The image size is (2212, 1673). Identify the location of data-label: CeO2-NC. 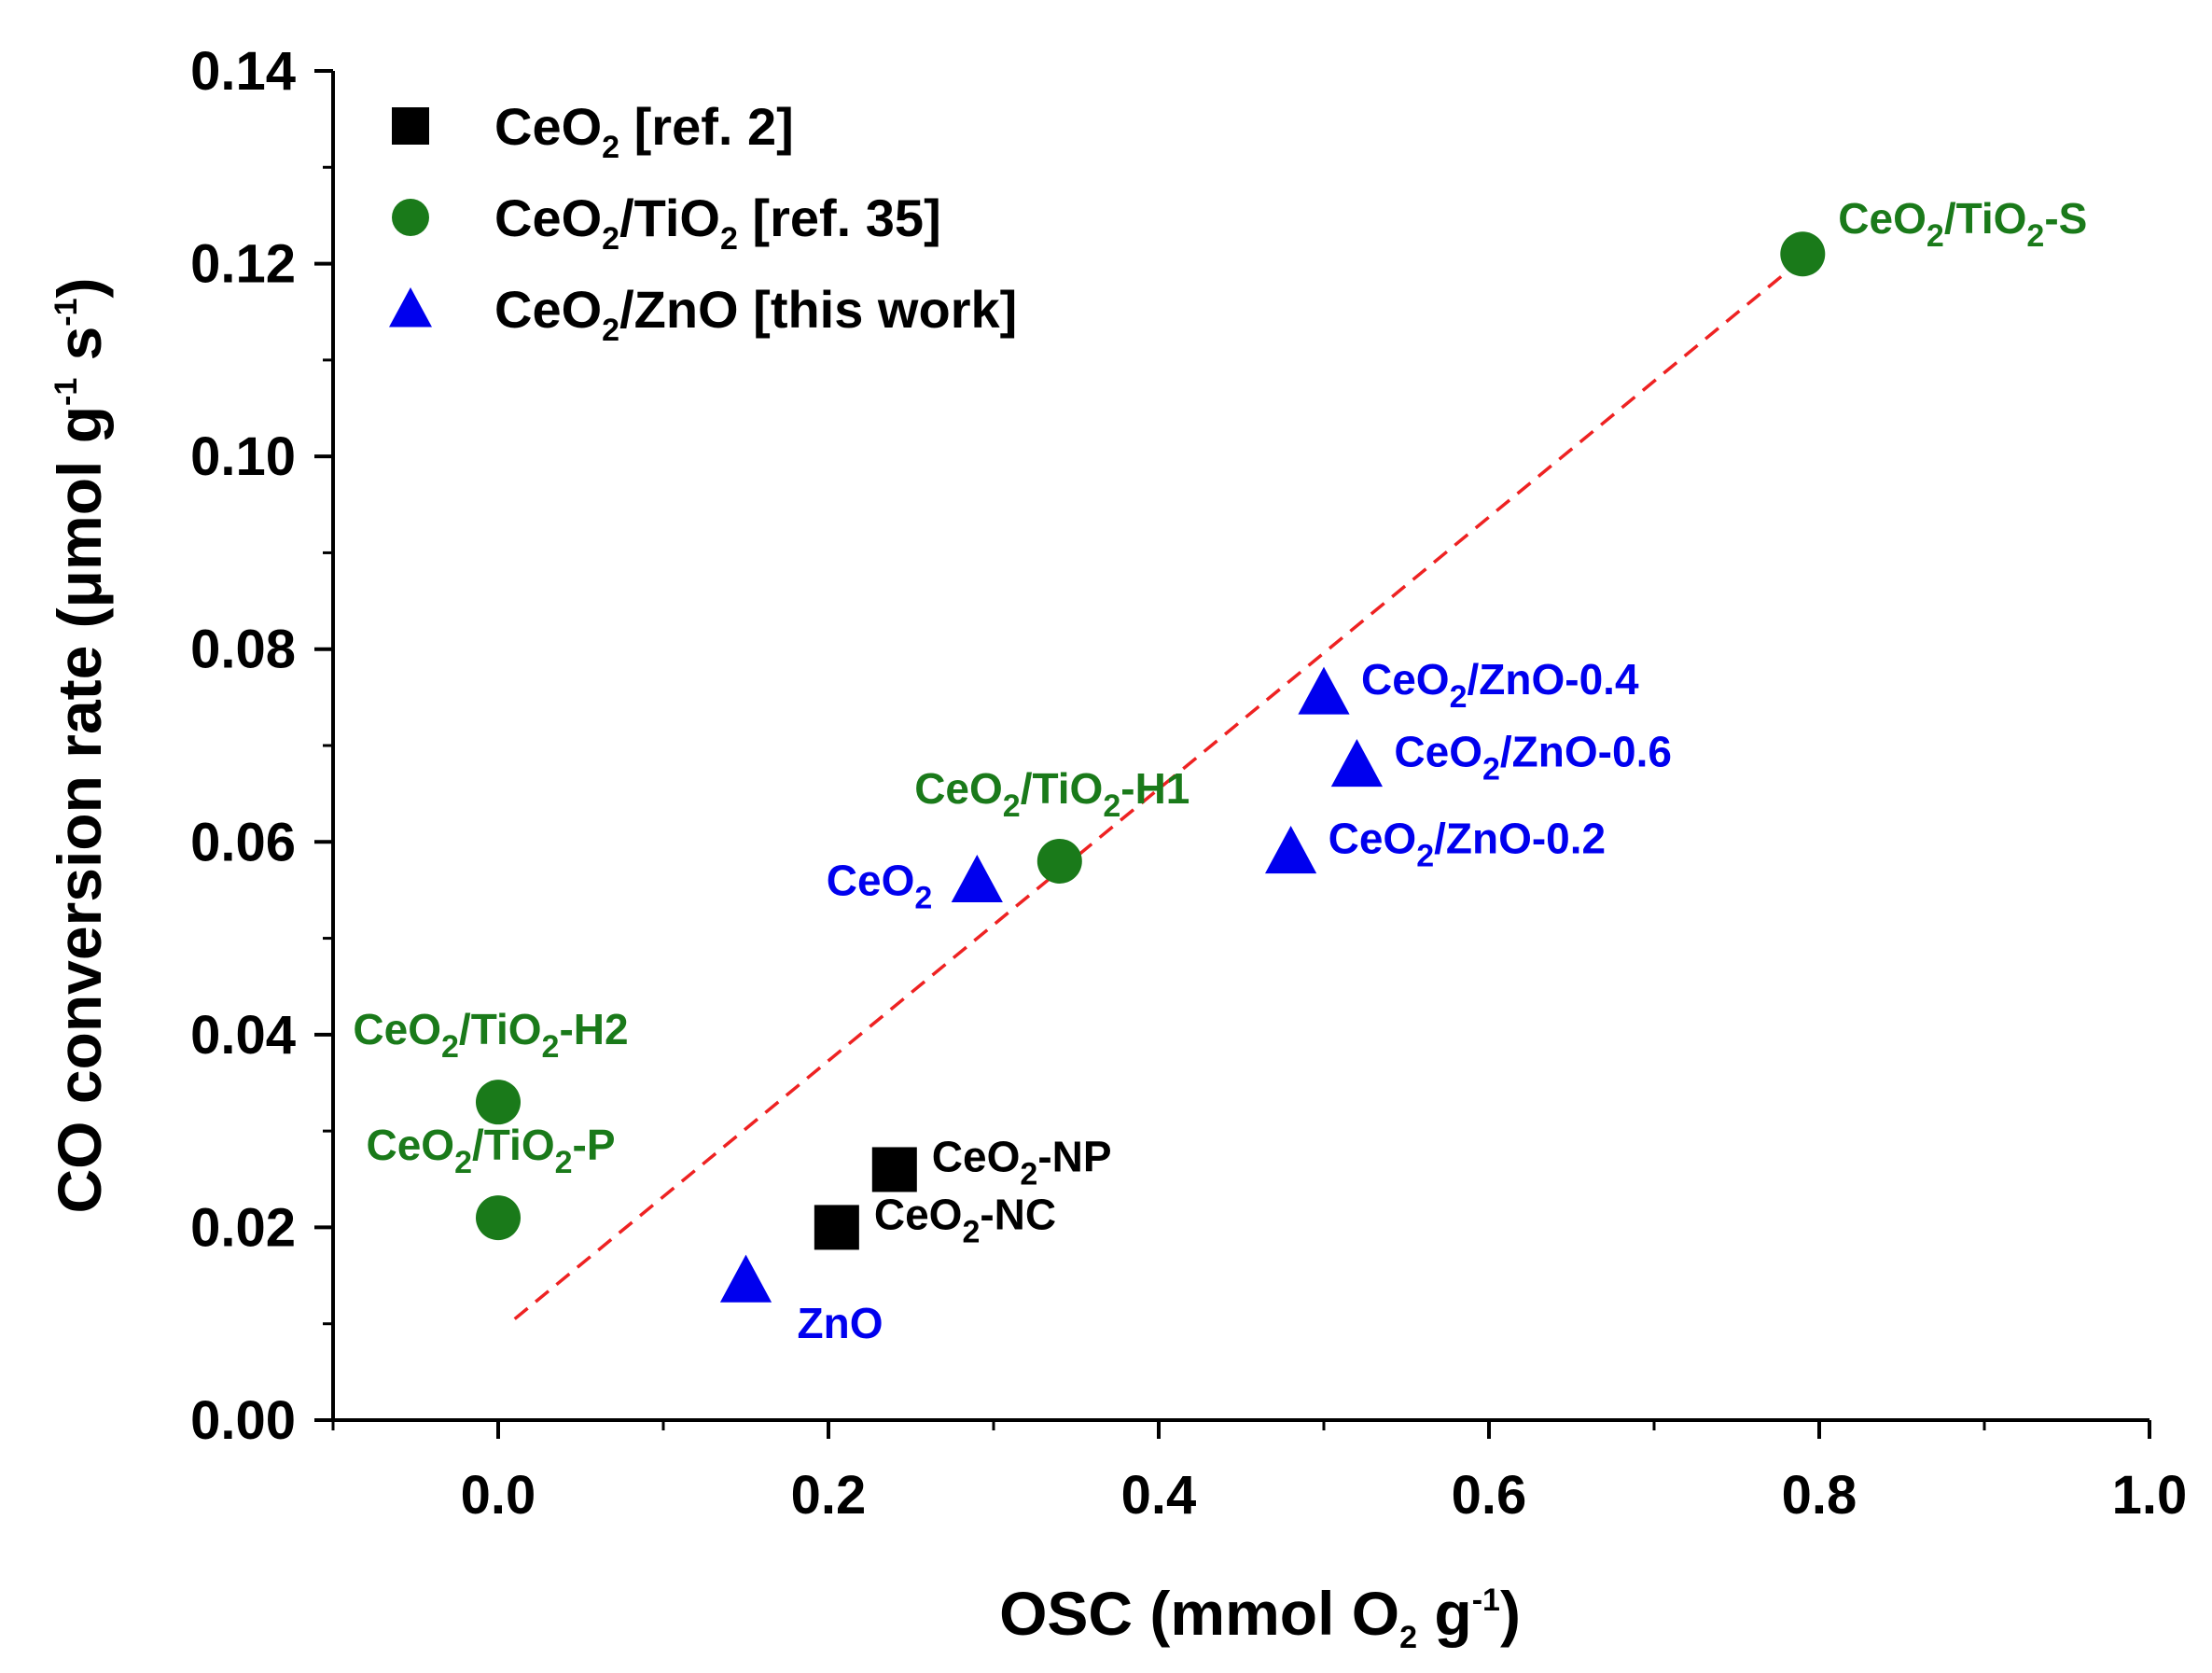
(965, 1220).